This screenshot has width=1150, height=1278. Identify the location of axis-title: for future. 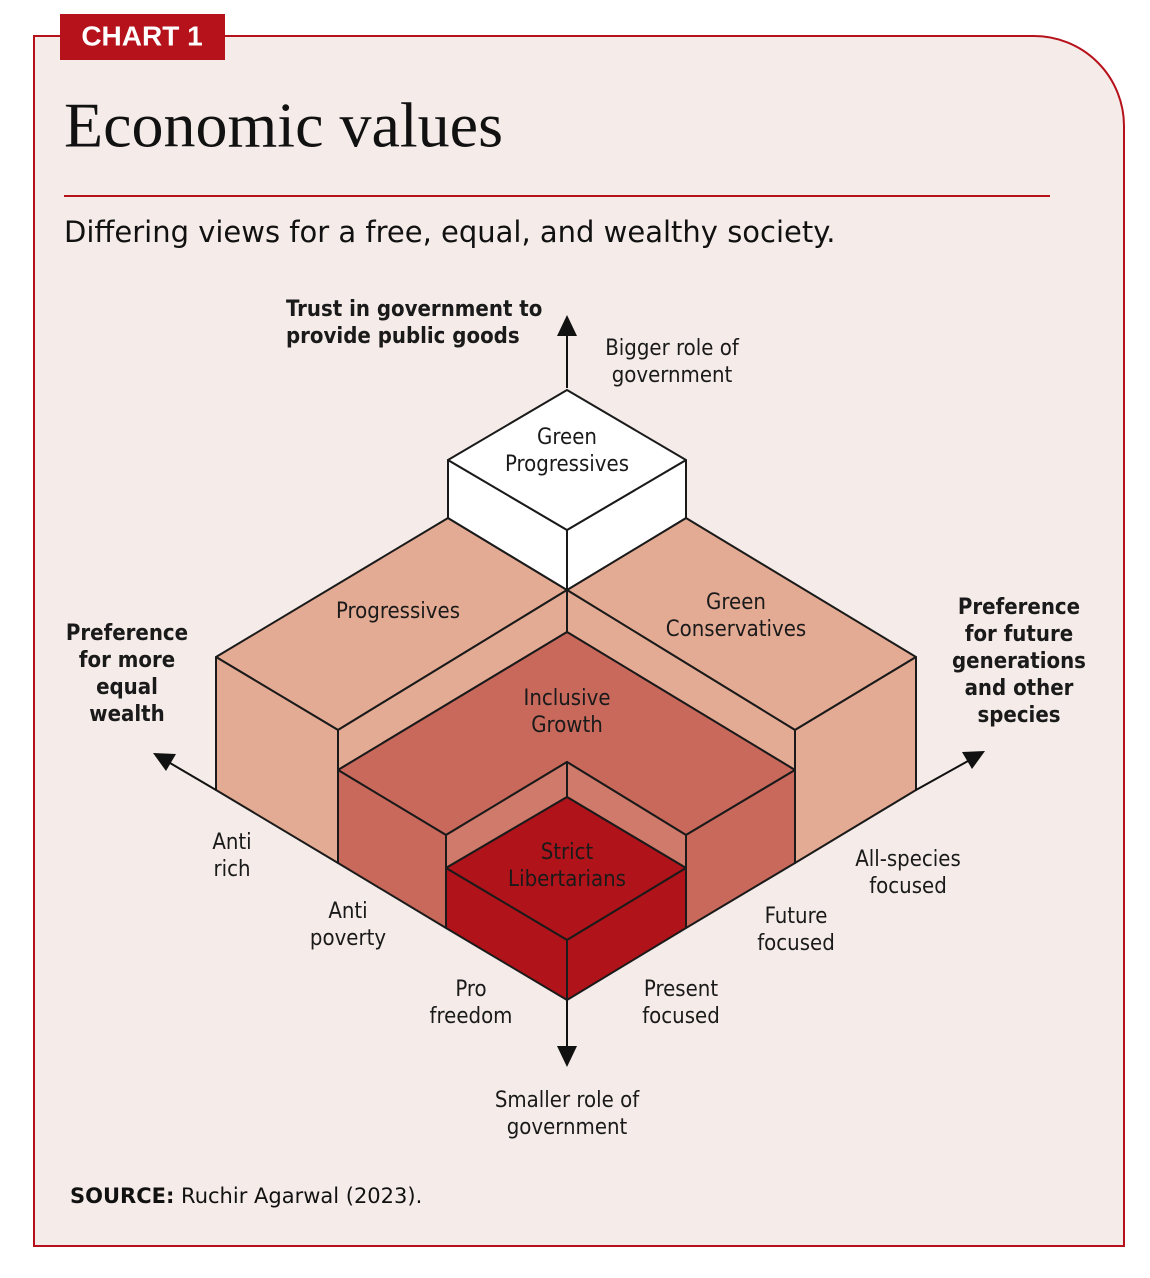
(1019, 634).